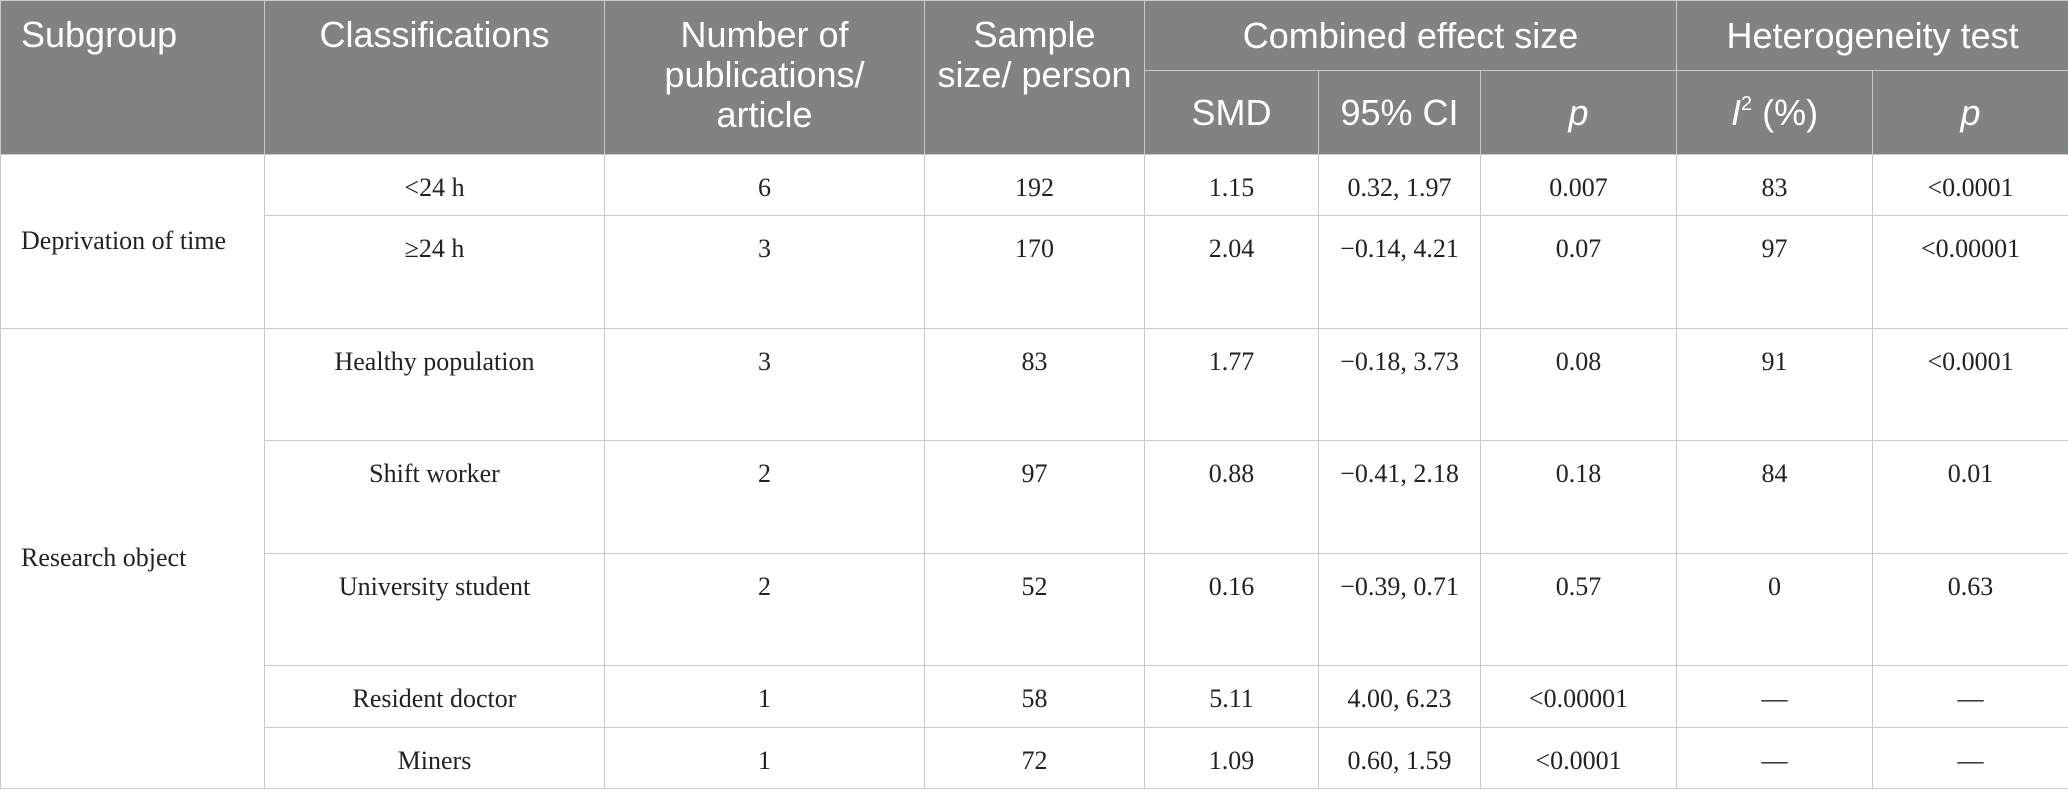 The image size is (2068, 807). Describe the element at coordinates (1775, 609) in the screenshot. I see `i2-cell: 0` at that location.